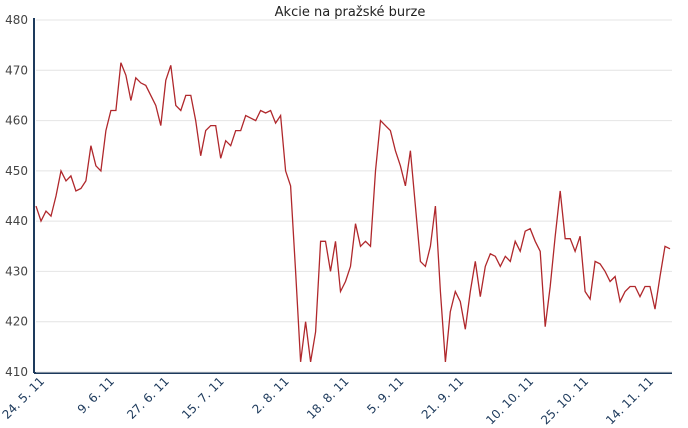  Describe the element at coordinates (16, 271) in the screenshot. I see `y-tick-label: 430` at that location.